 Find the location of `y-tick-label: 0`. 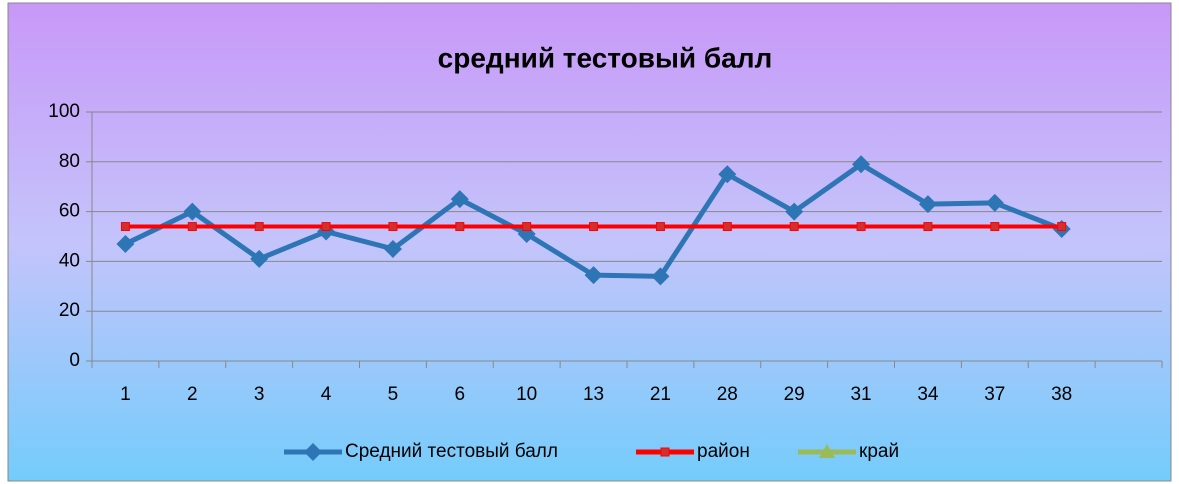

y-tick-label: 0 is located at coordinates (74, 360).